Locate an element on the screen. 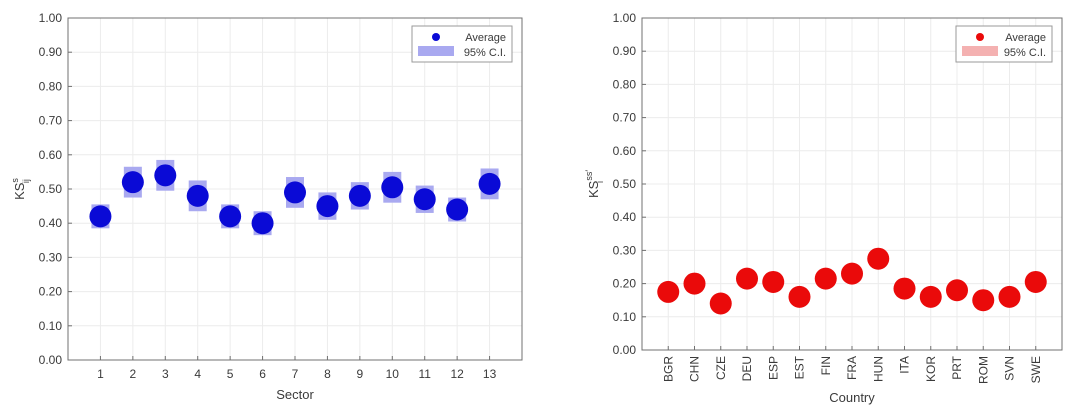 The height and width of the screenshot is (405, 1068). x-tick-label: CZE is located at coordinates (721, 368).